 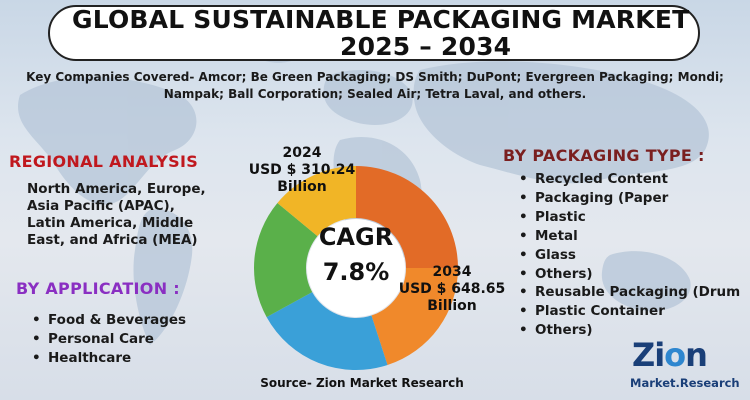 I want to click on application-item: Personal Care, so click(x=109, y=339).